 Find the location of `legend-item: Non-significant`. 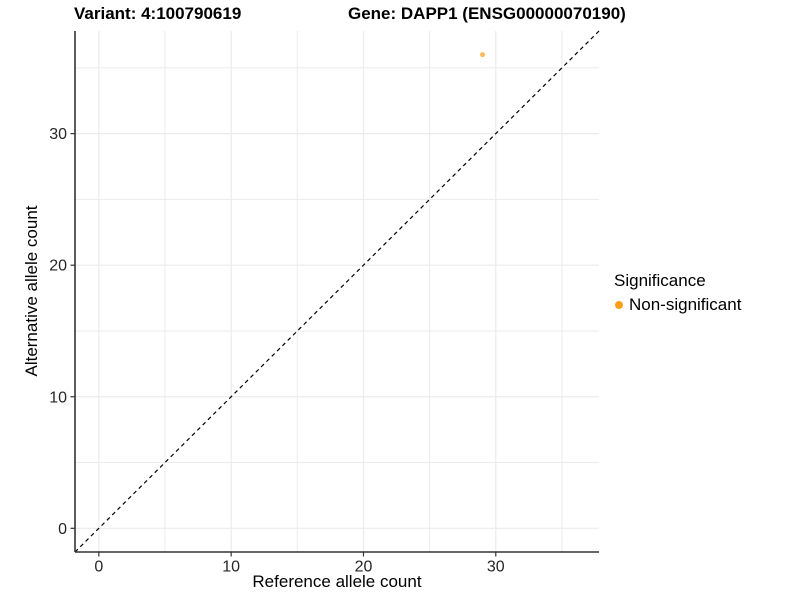

legend-item: Non-significant is located at coordinates (676, 305).